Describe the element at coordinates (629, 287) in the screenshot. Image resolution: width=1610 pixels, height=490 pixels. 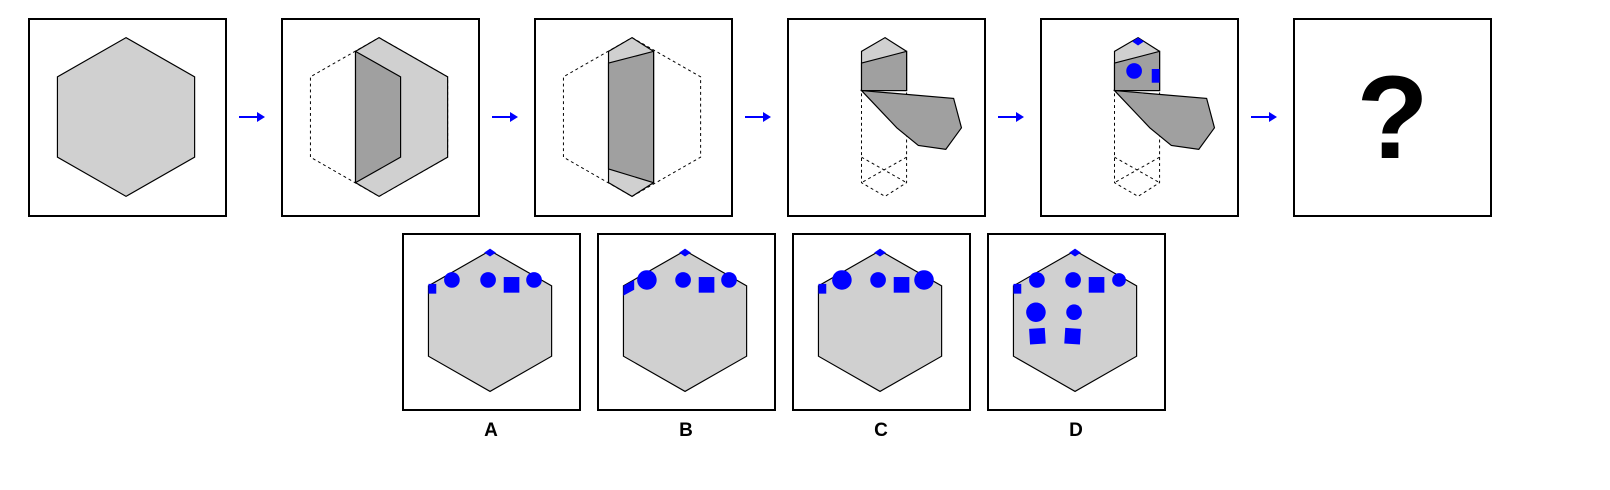
I see `triangle-mark` at that location.